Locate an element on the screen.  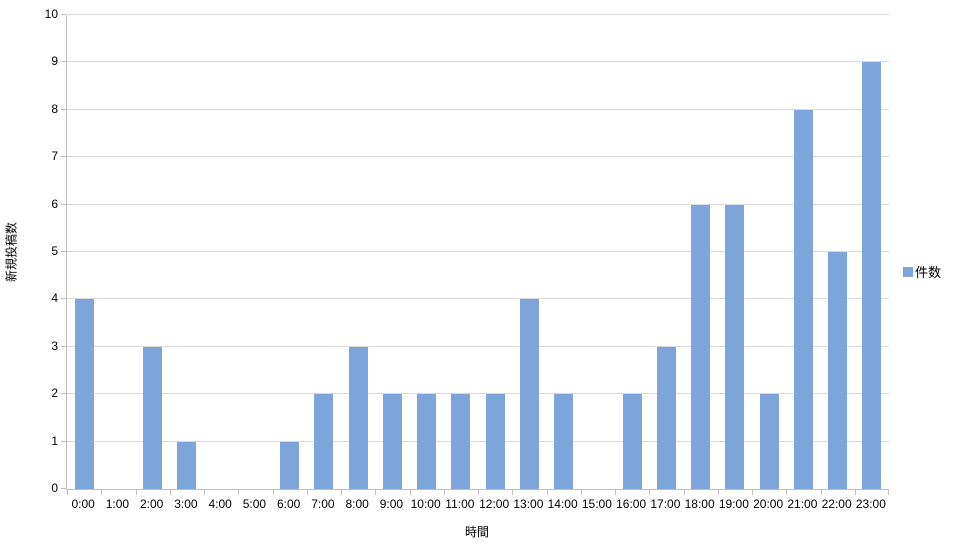
x-axis-tick-label: 3:00 is located at coordinates (186, 504).